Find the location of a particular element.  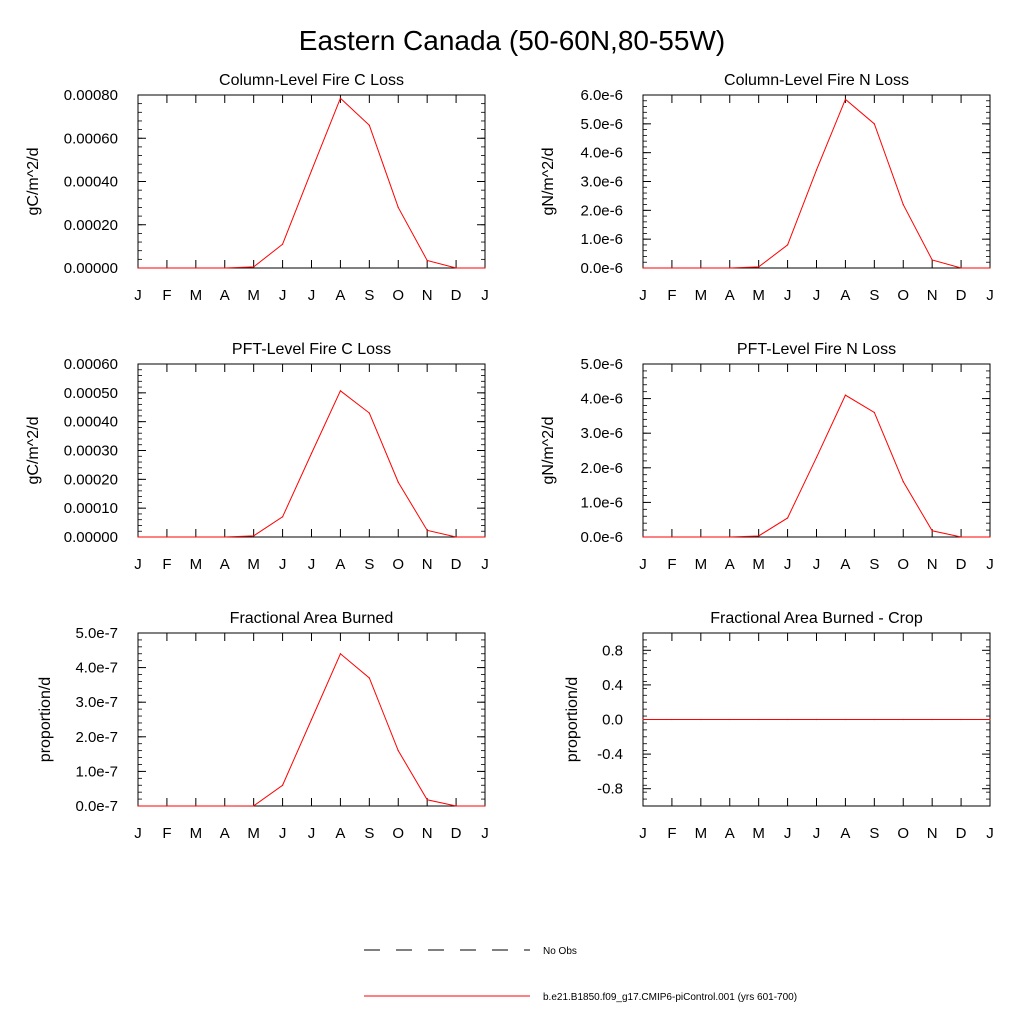

y-tick-label: 0.0e-6 is located at coordinates (601, 537).